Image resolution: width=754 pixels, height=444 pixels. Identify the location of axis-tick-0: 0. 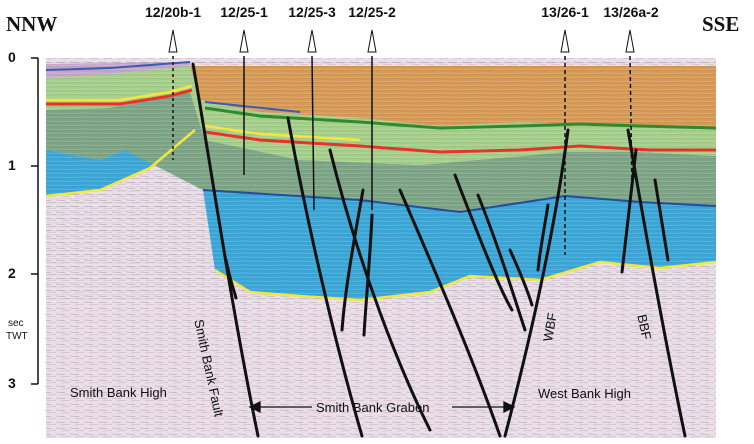
(12, 57).